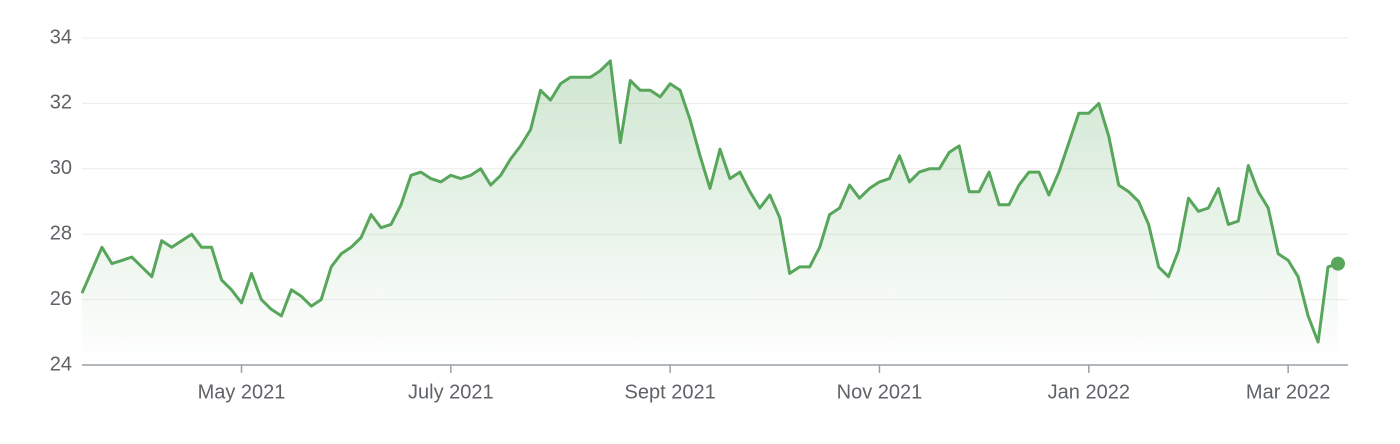  What do you see at coordinates (61, 103) in the screenshot?
I see `y-tick-label: 32` at bounding box center [61, 103].